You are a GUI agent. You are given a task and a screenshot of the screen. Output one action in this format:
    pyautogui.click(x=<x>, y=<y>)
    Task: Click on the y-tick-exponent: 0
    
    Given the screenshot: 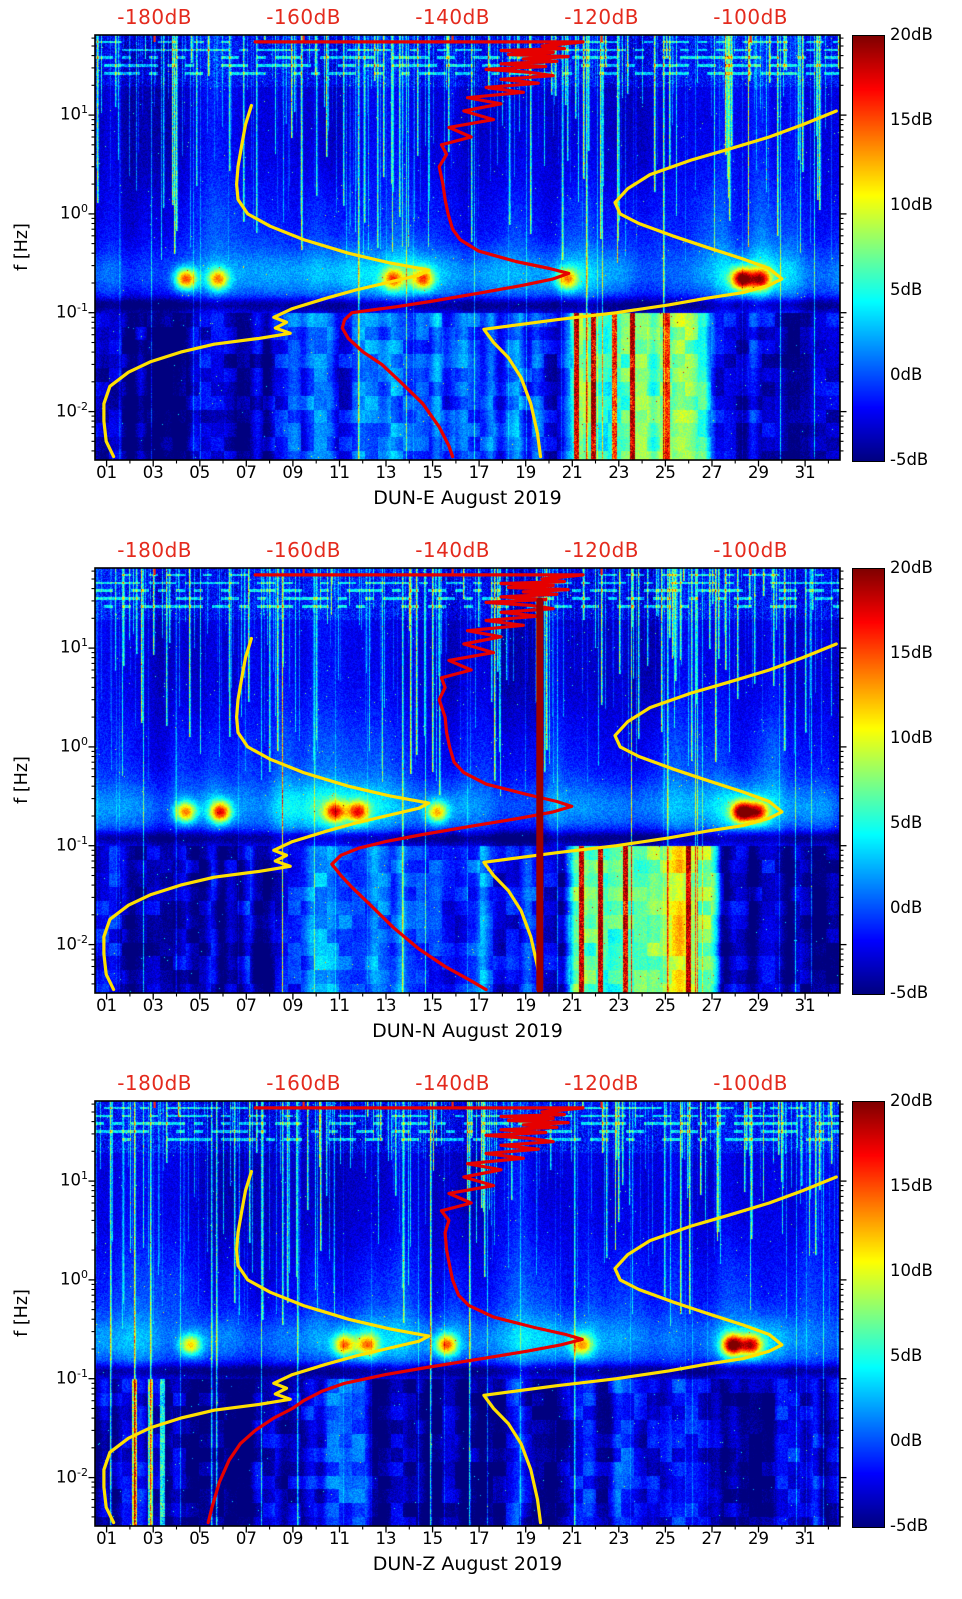 What is the action you would take?
    pyautogui.click(x=84, y=1274)
    